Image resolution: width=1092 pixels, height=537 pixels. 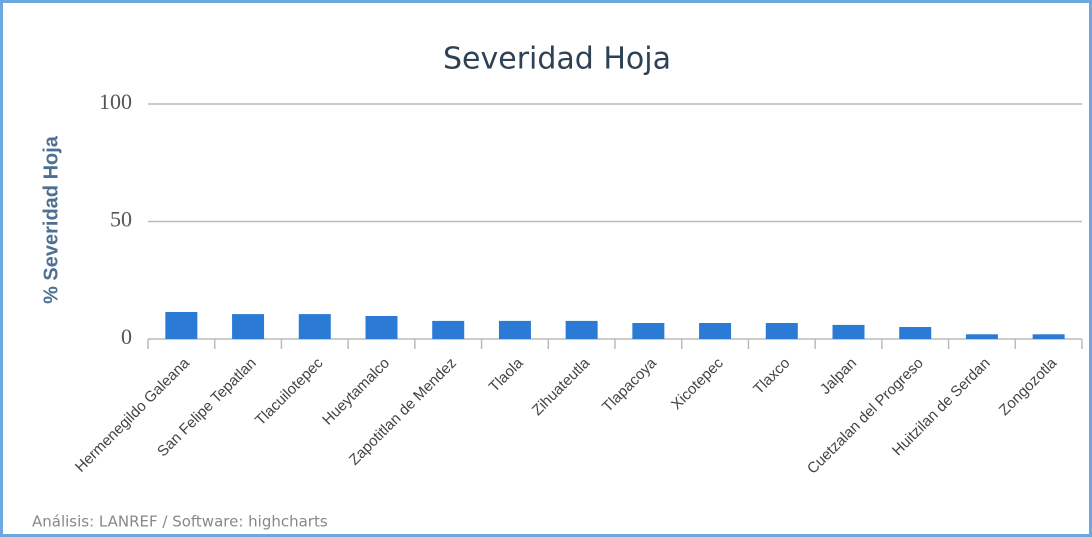 What do you see at coordinates (121, 219) in the screenshot?
I see `y-tick-label: 50` at bounding box center [121, 219].